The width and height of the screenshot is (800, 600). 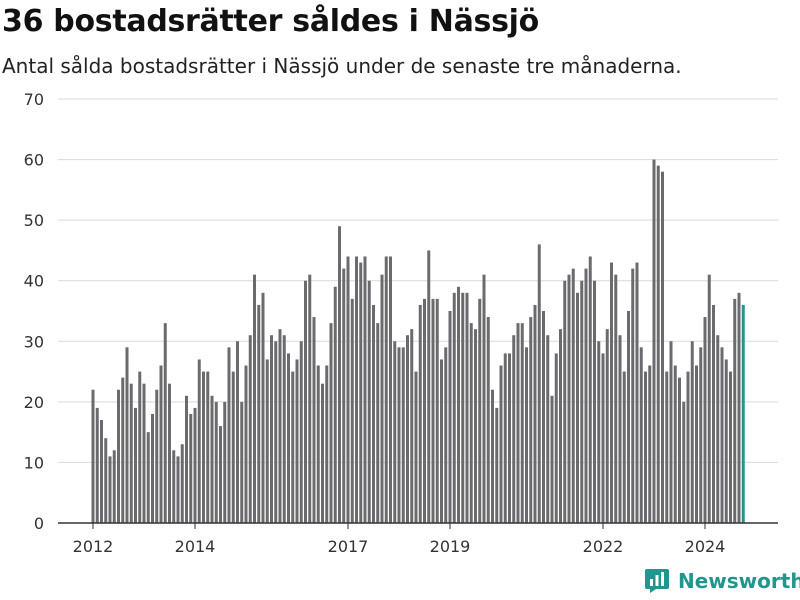 What do you see at coordinates (657, 581) in the screenshot?
I see `newsworthy-logo-icon` at bounding box center [657, 581].